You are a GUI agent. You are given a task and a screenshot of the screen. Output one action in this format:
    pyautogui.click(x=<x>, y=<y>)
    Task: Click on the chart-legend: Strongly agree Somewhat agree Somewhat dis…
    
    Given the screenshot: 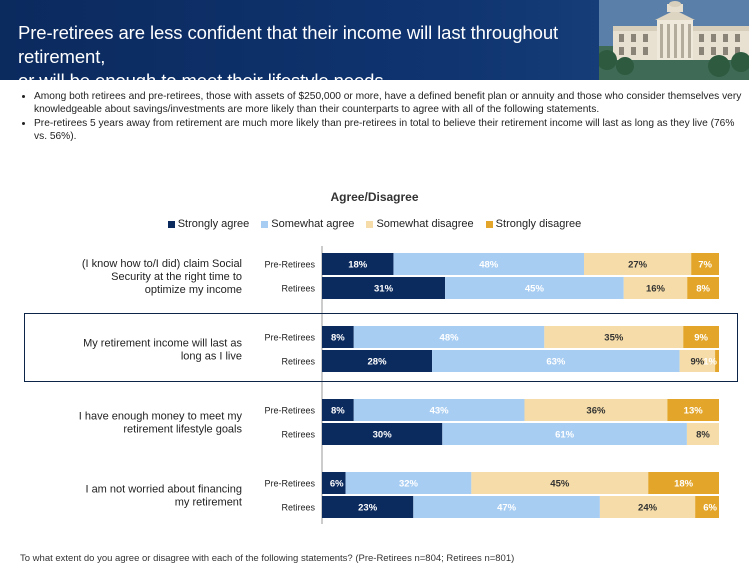 What is the action you would take?
    pyautogui.click(x=374, y=224)
    